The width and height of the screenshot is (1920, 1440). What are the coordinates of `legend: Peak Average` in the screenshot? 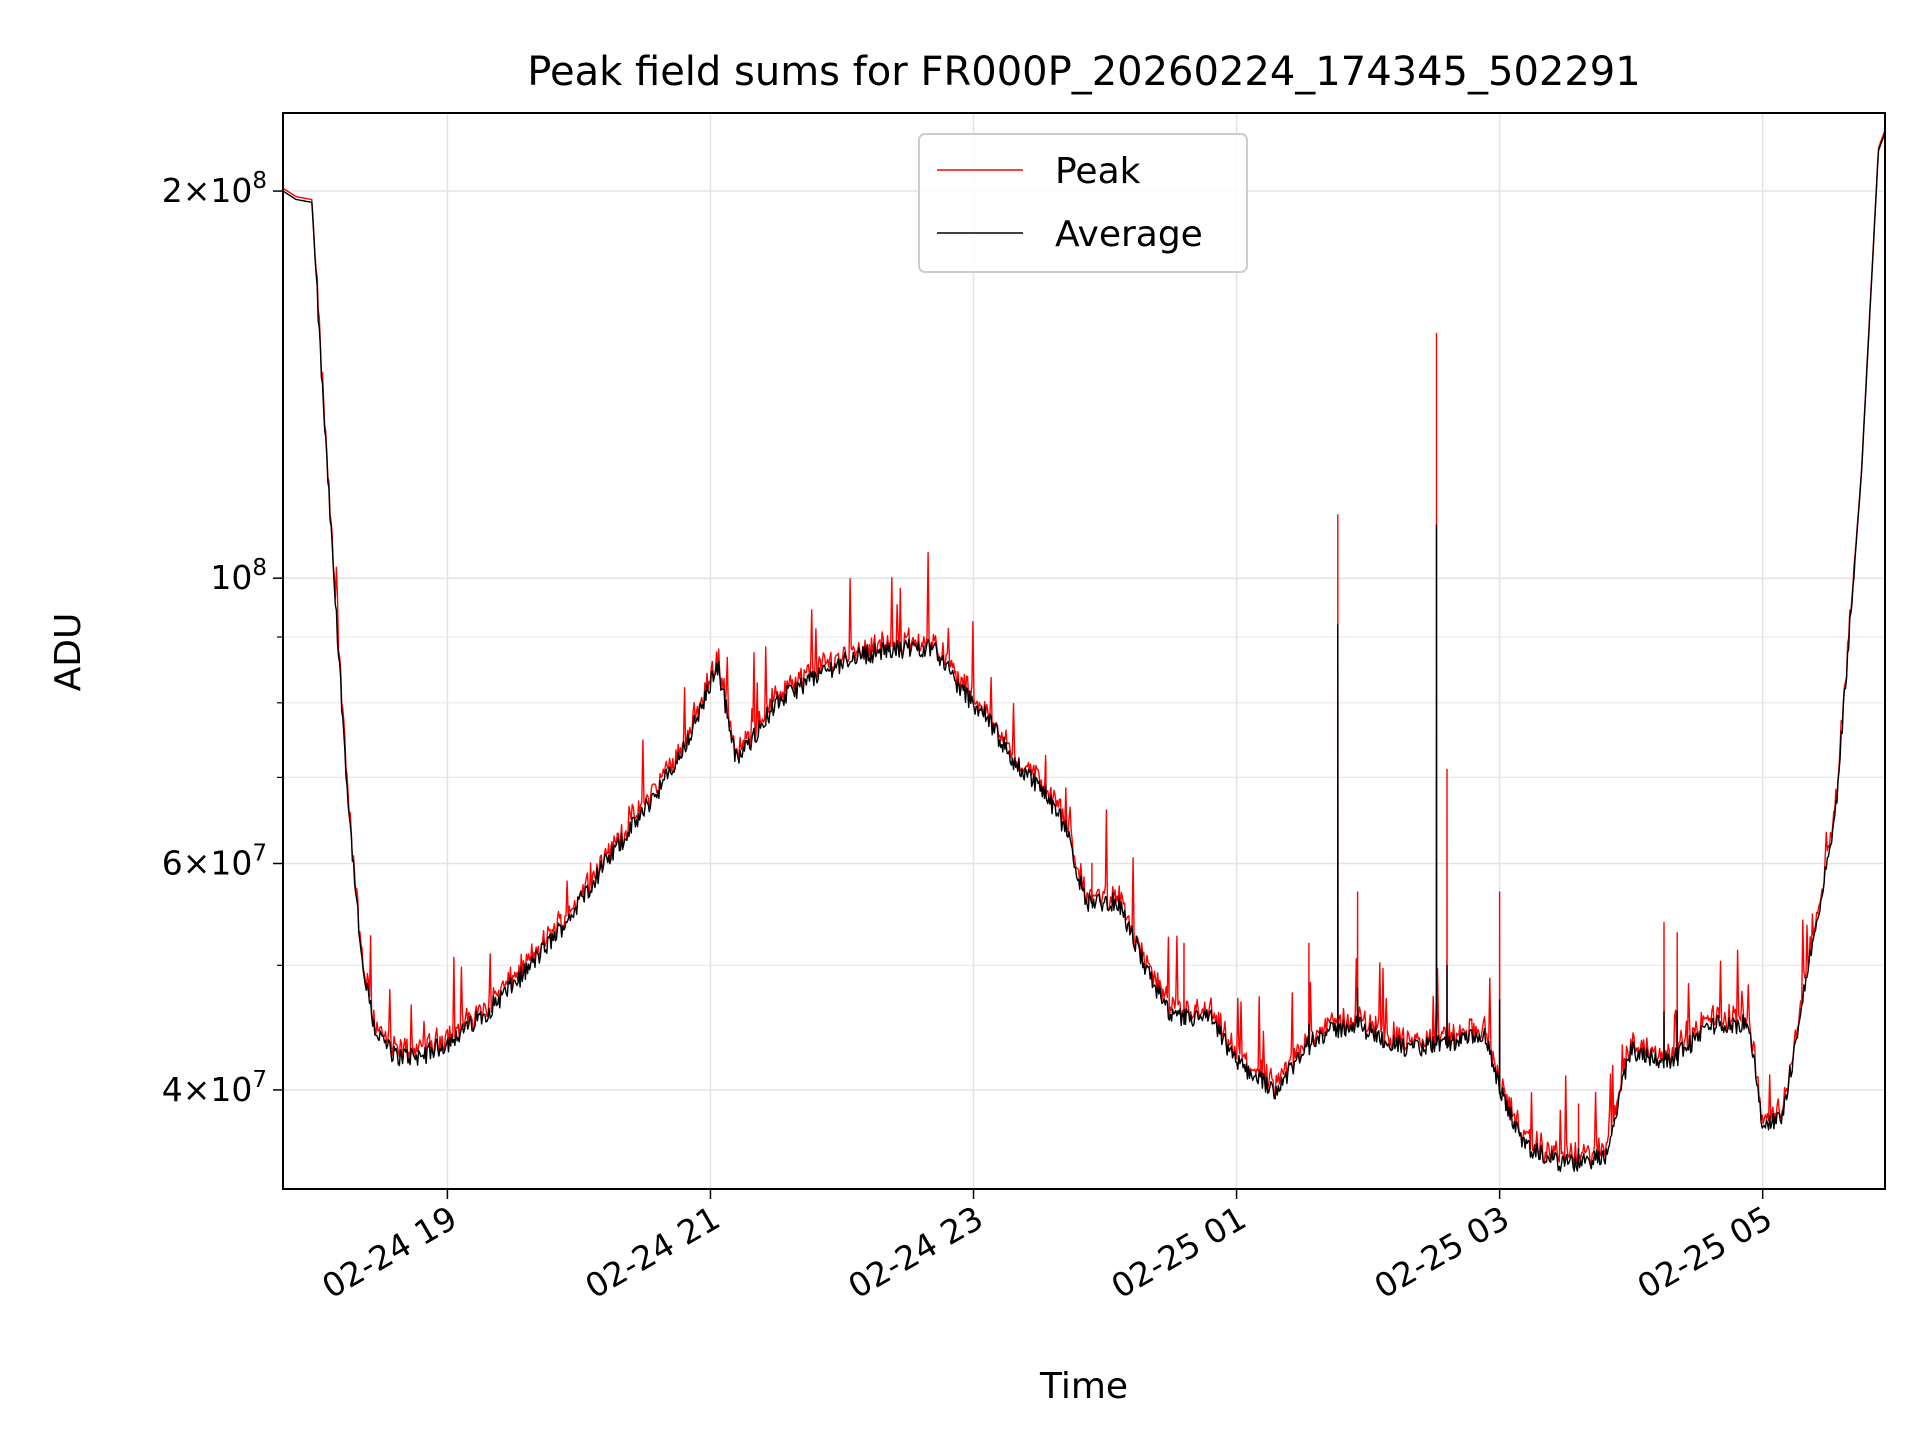 It's located at (1083, 203).